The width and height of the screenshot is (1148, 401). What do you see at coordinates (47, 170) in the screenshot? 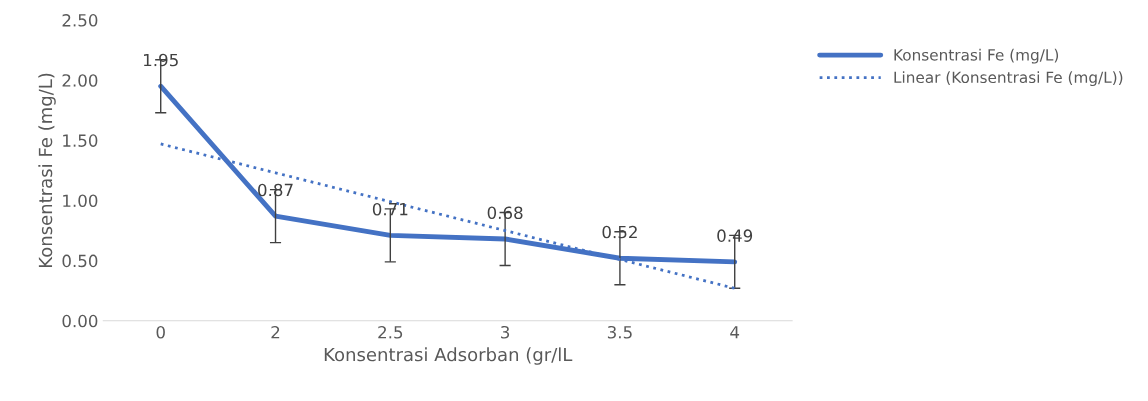
I see `y-axis-title: Konsentrasi Fe (mg/L)` at bounding box center [47, 170].